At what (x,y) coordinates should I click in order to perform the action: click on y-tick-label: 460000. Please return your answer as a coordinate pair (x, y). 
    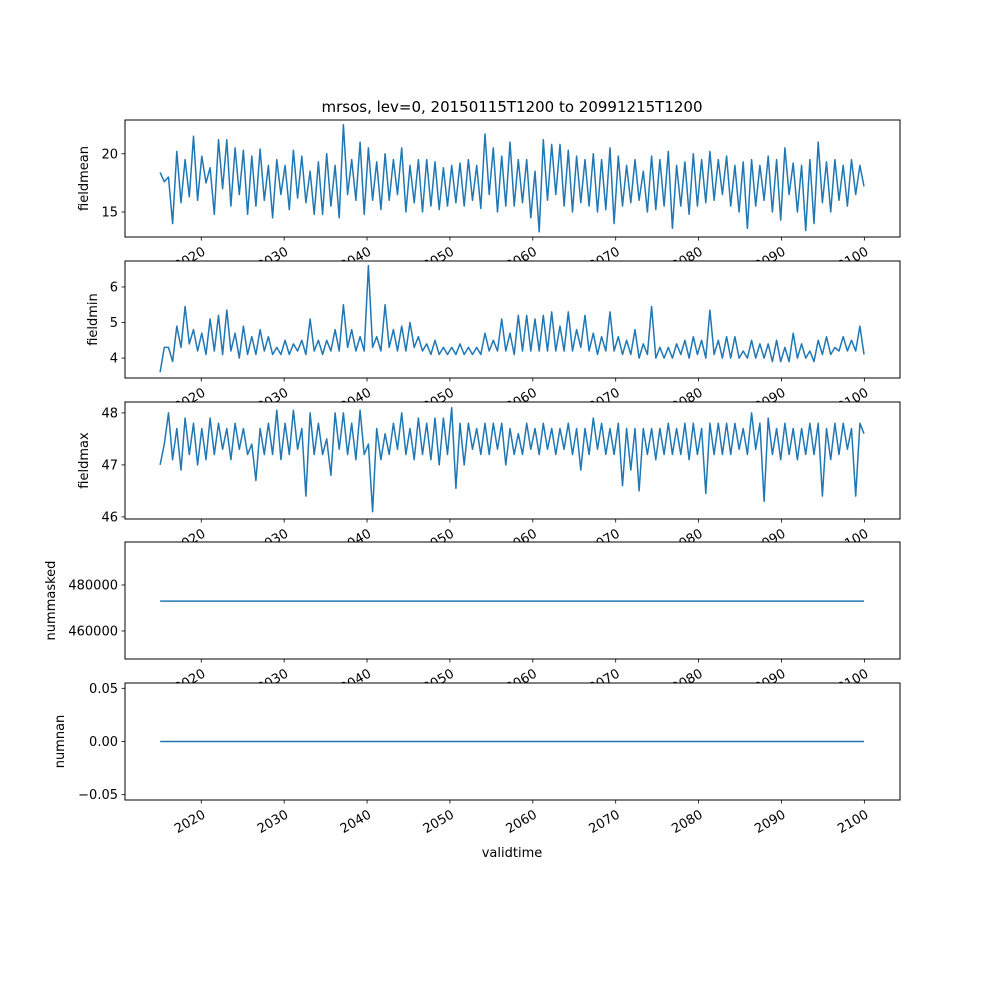
    Looking at the image, I should click on (93, 631).